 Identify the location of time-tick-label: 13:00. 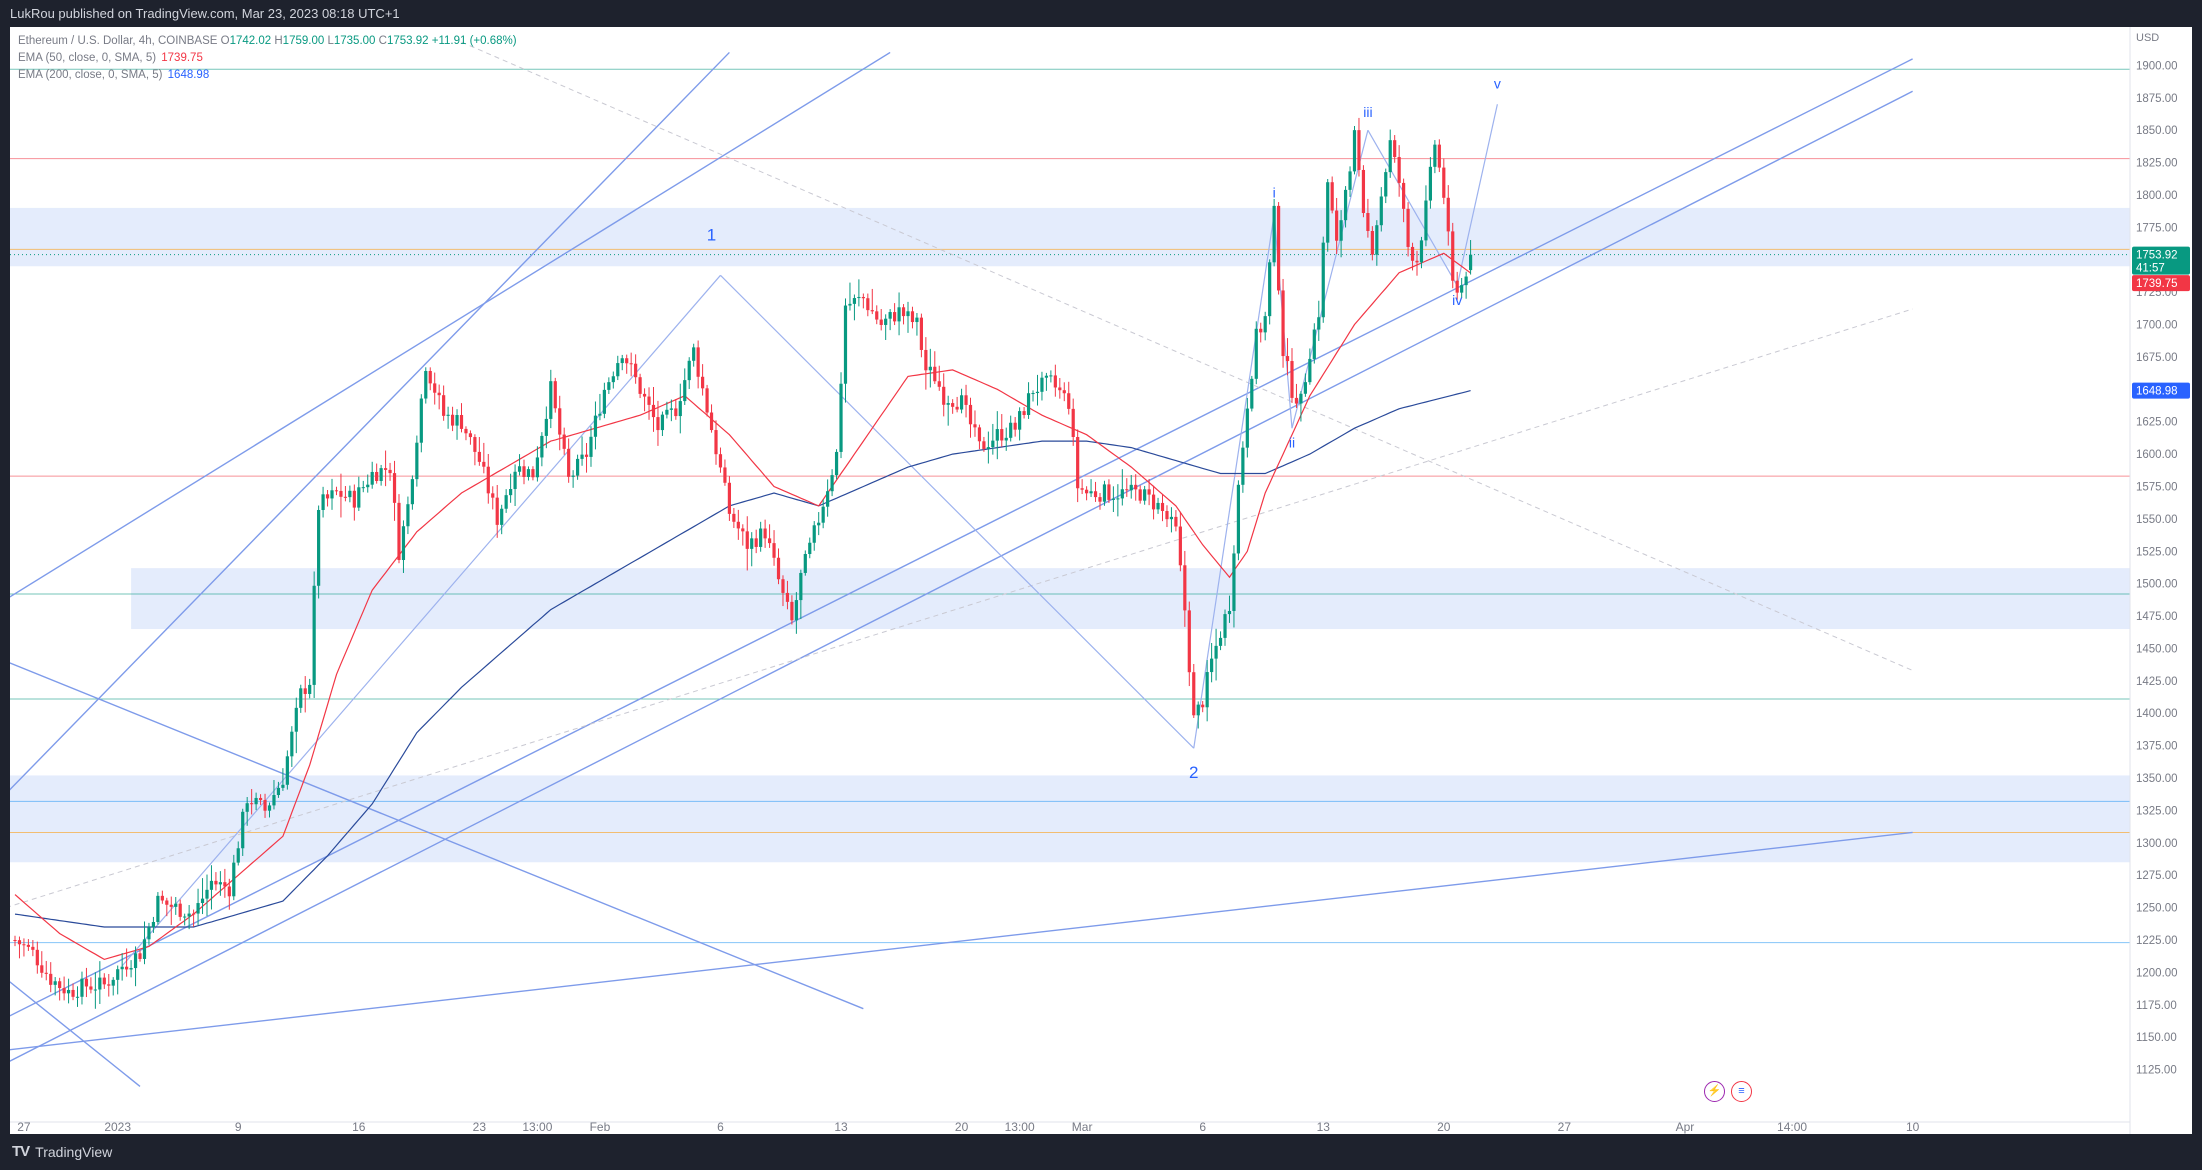
(1020, 1127).